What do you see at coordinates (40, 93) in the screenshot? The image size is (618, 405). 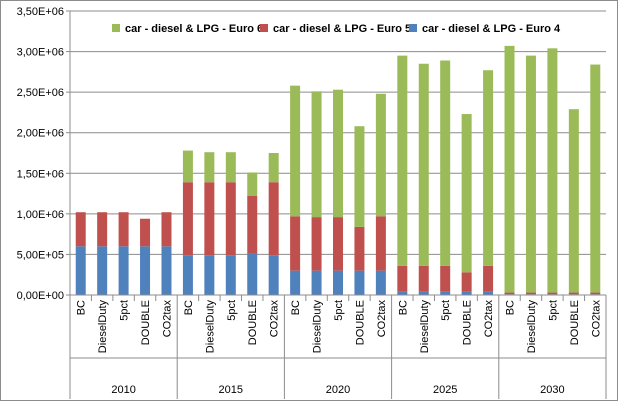 I see `y-tick-label: 2,50E+06` at bounding box center [40, 93].